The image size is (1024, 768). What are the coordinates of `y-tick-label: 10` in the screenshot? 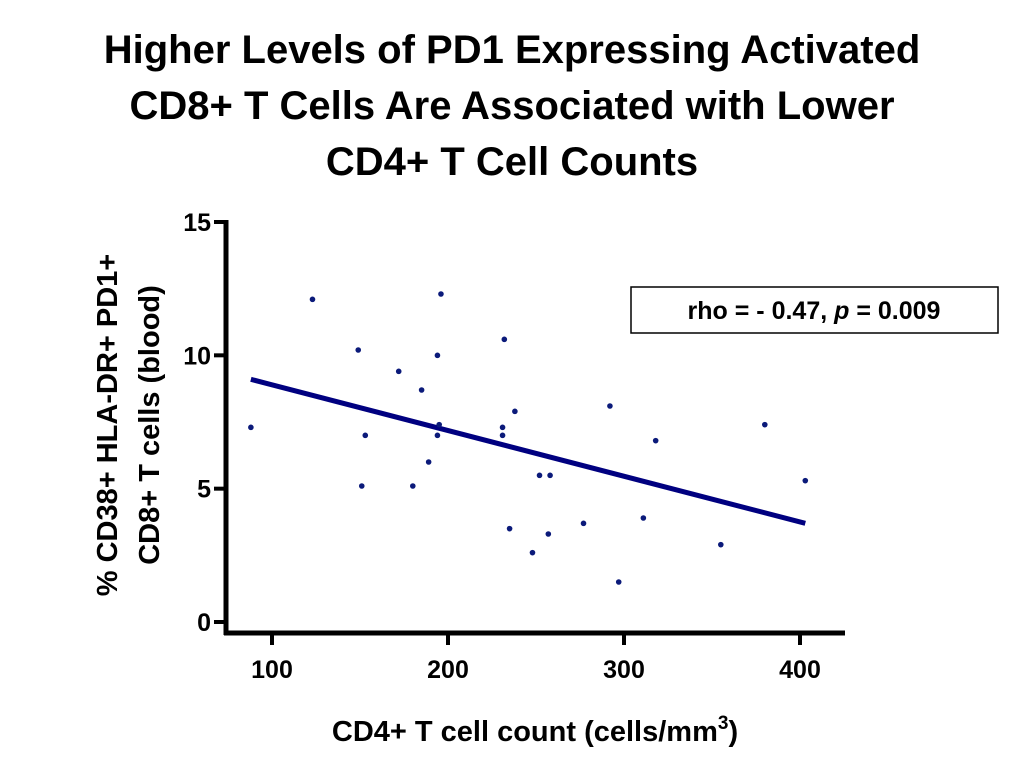 It's located at (197, 356).